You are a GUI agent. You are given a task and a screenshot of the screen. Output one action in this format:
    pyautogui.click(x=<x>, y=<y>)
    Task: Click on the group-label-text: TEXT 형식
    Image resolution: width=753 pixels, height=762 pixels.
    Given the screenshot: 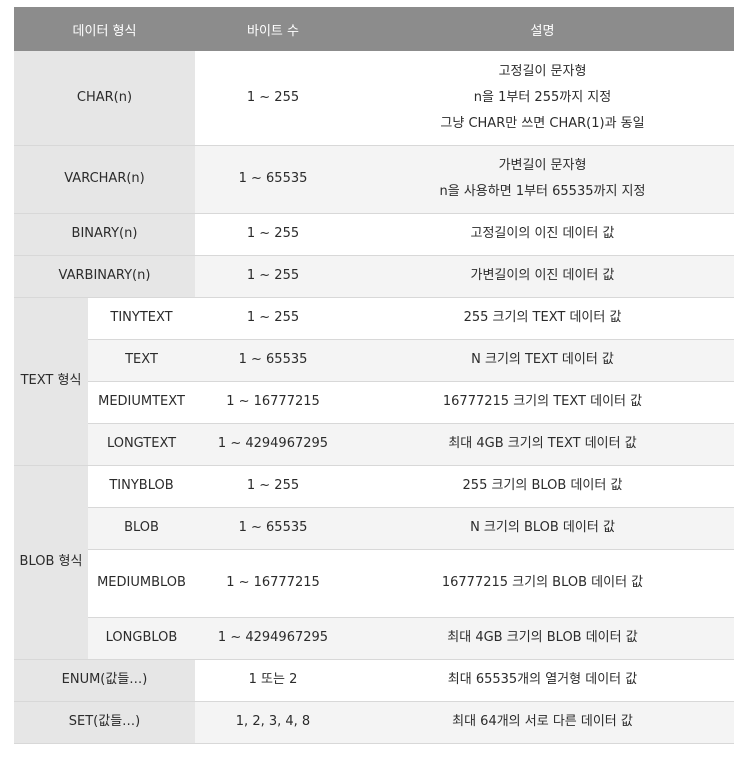 What is the action you would take?
    pyautogui.click(x=51, y=381)
    